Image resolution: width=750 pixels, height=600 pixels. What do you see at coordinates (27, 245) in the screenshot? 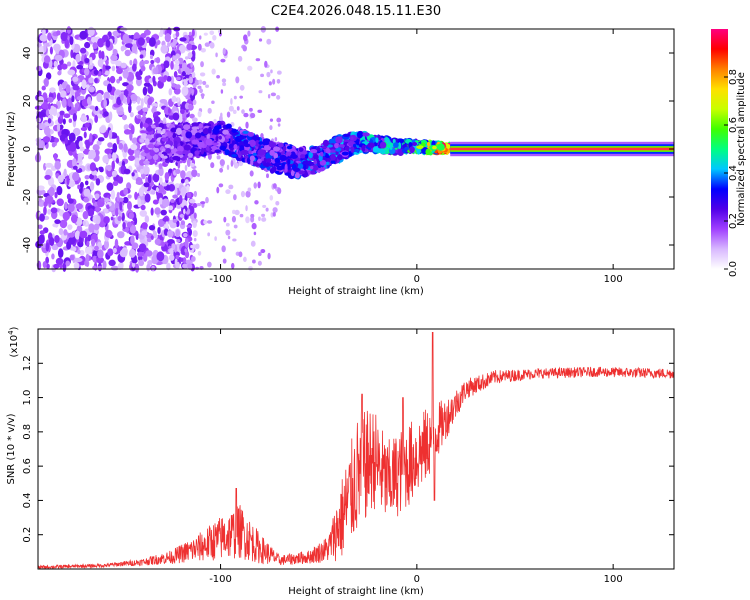
I see `spectrogram-y-tick-label: -40` at bounding box center [27, 245].